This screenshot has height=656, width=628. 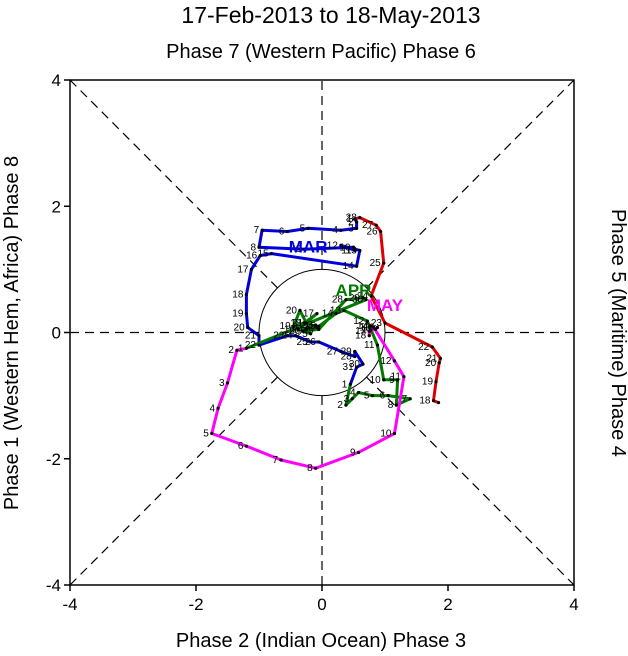 I want to click on day-label: 4, so click(x=212, y=408).